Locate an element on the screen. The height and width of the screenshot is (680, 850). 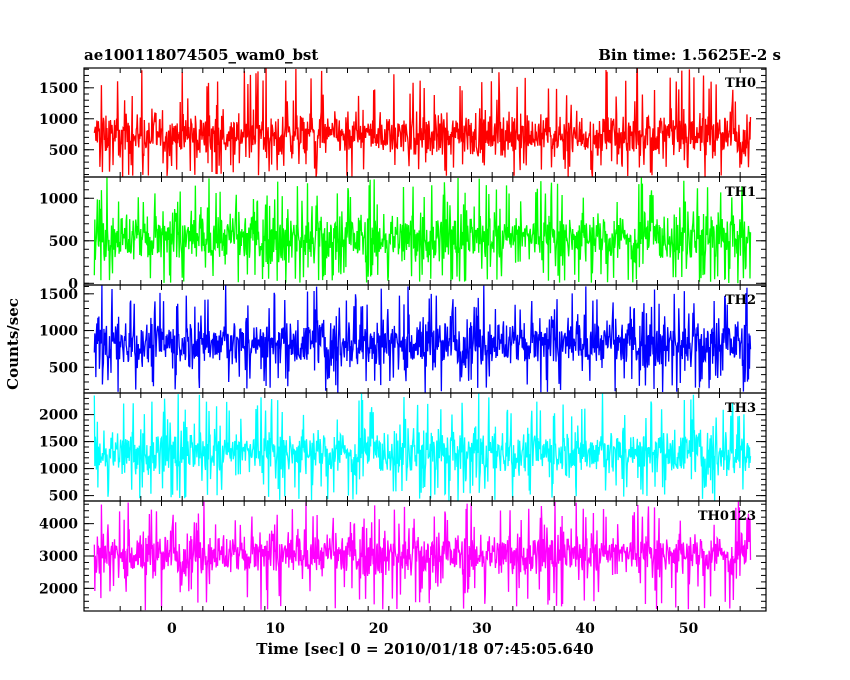
panel-th0: TH0 500 1000 1500 is located at coordinates (403, 122).